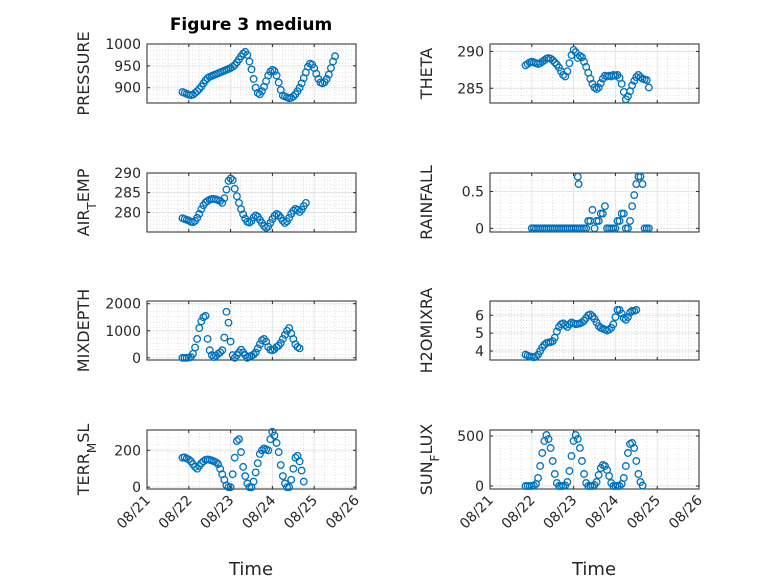 This screenshot has width=778, height=583. Describe the element at coordinates (259, 512) in the screenshot. I see `x-tick-label: 08/24` at that location.